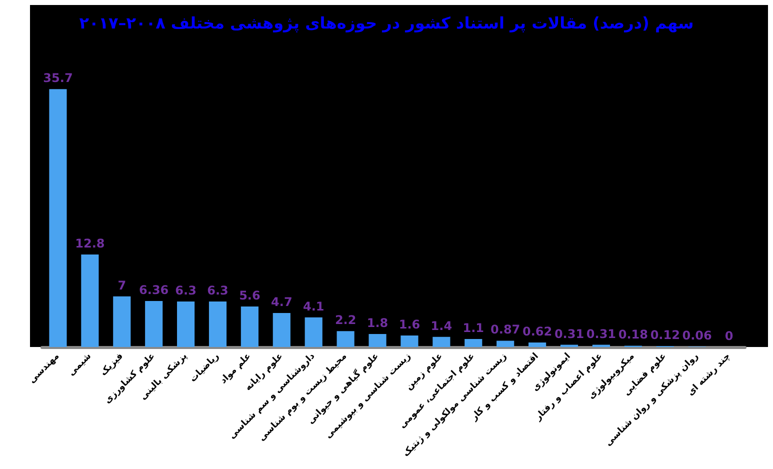 The height and width of the screenshot is (469, 773). What do you see at coordinates (633, 335) in the screenshot?
I see `data-label: 0.18` at bounding box center [633, 335].